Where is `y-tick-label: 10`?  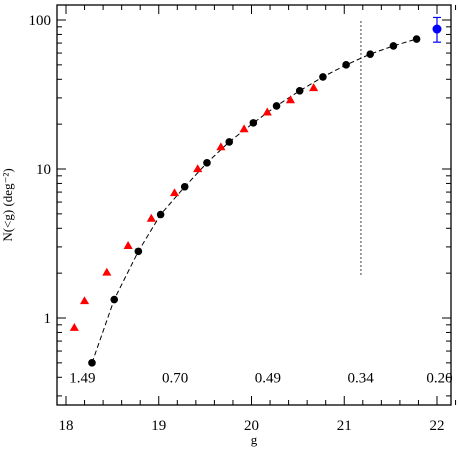 y-tick-label: 10 is located at coordinates (43, 170).